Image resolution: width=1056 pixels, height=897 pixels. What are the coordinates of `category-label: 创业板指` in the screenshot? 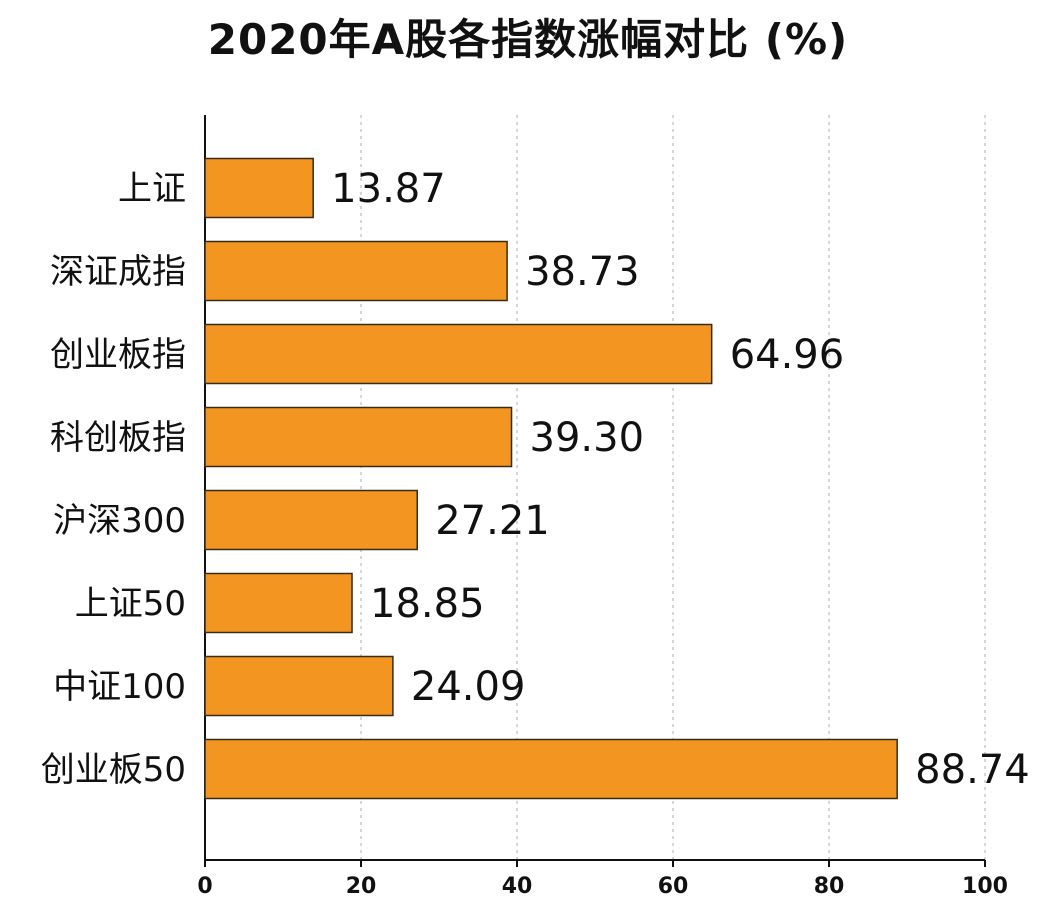 It's located at (118, 355).